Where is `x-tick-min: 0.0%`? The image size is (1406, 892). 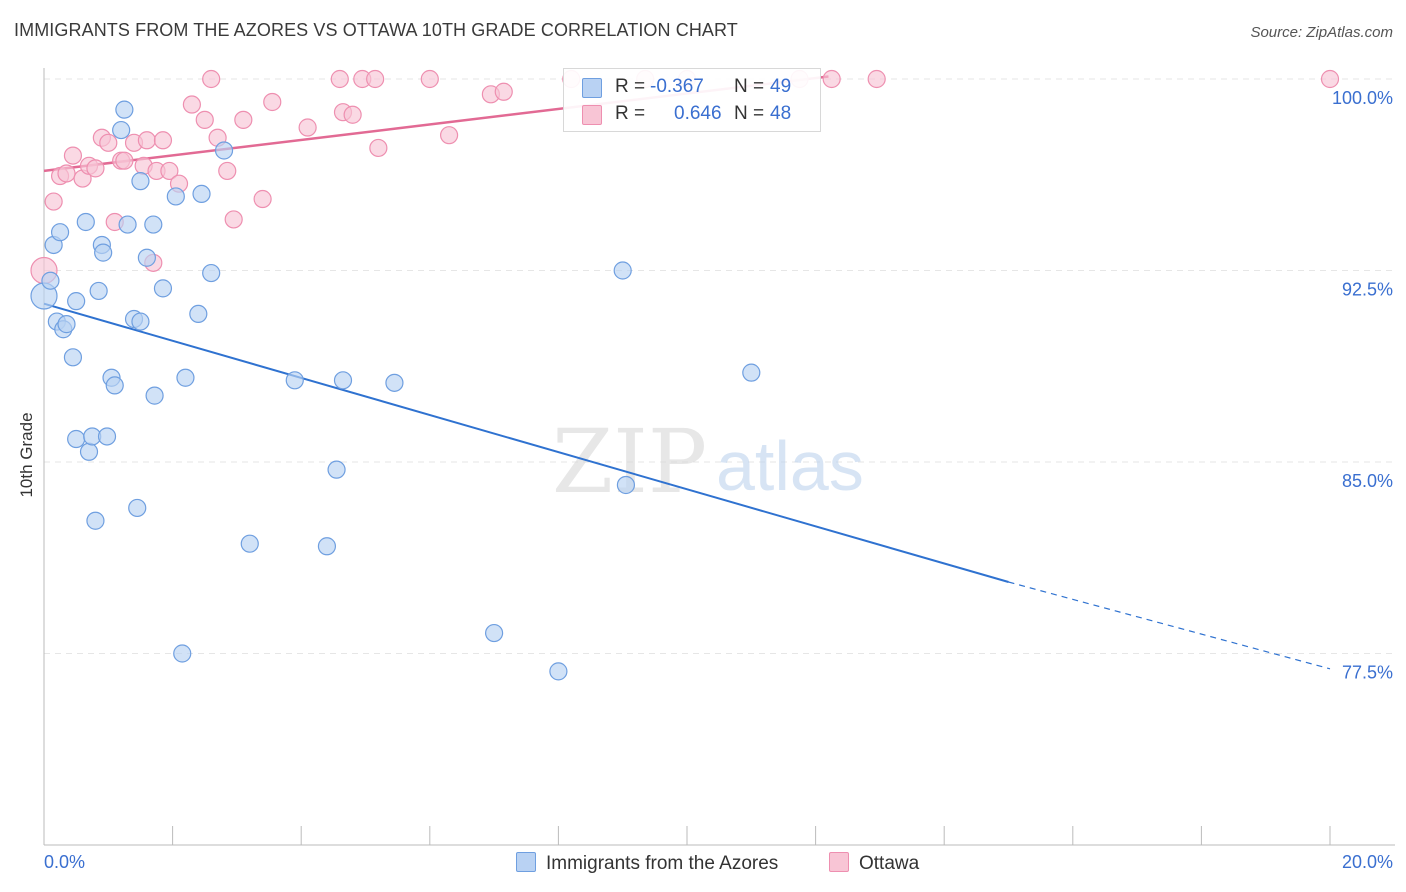
x-tick-min: 0.0% is located at coordinates (65, 862).